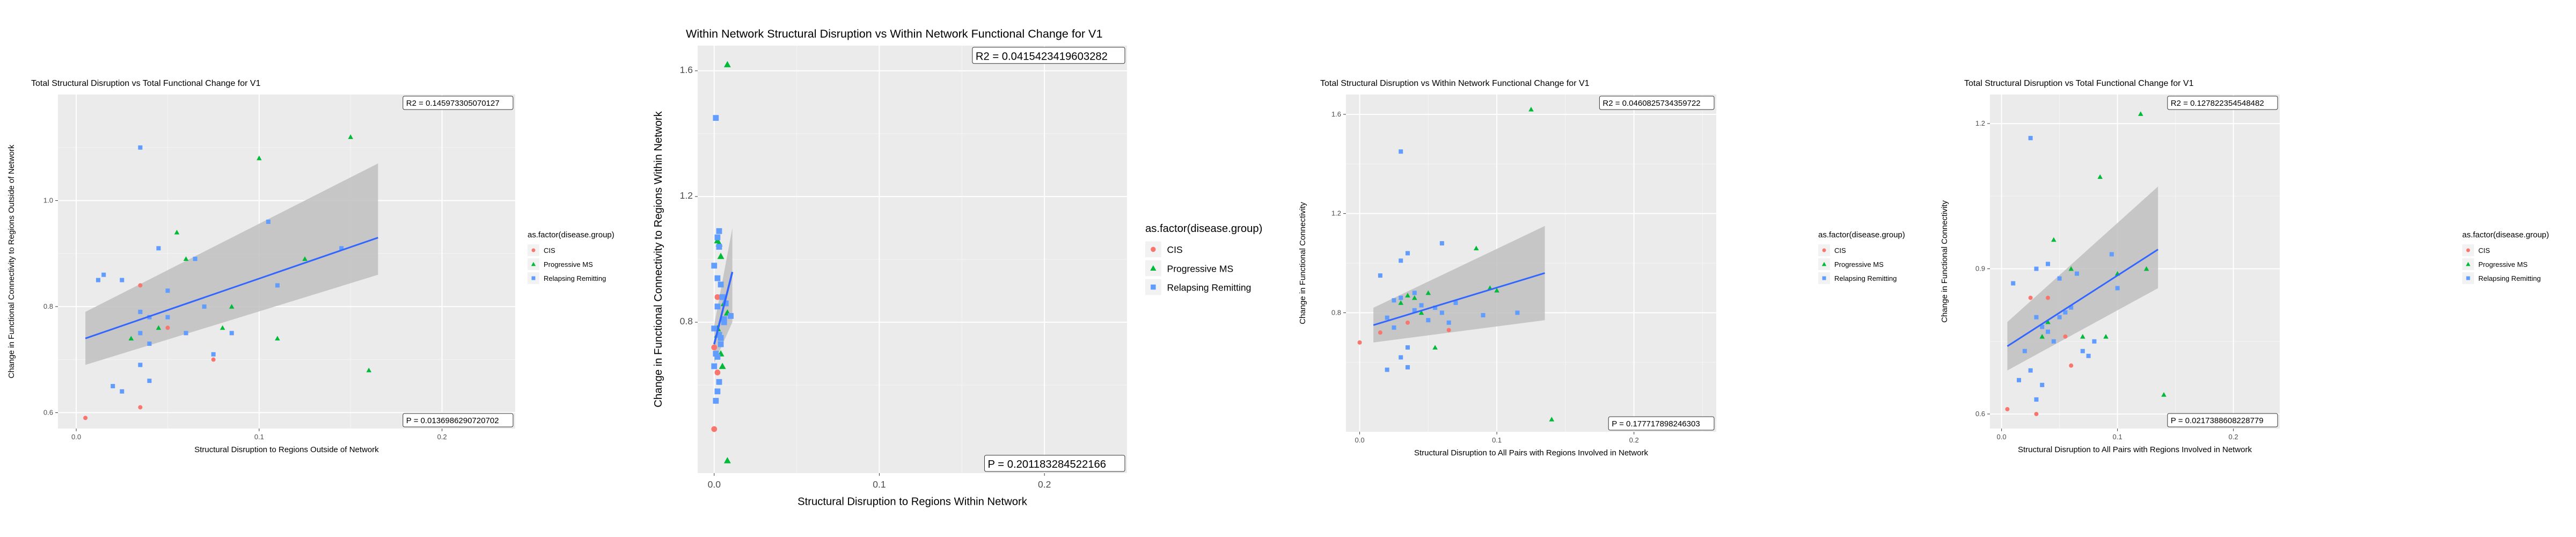  What do you see at coordinates (1980, 414) in the screenshot?
I see `y-tick-label: 0.6` at bounding box center [1980, 414].